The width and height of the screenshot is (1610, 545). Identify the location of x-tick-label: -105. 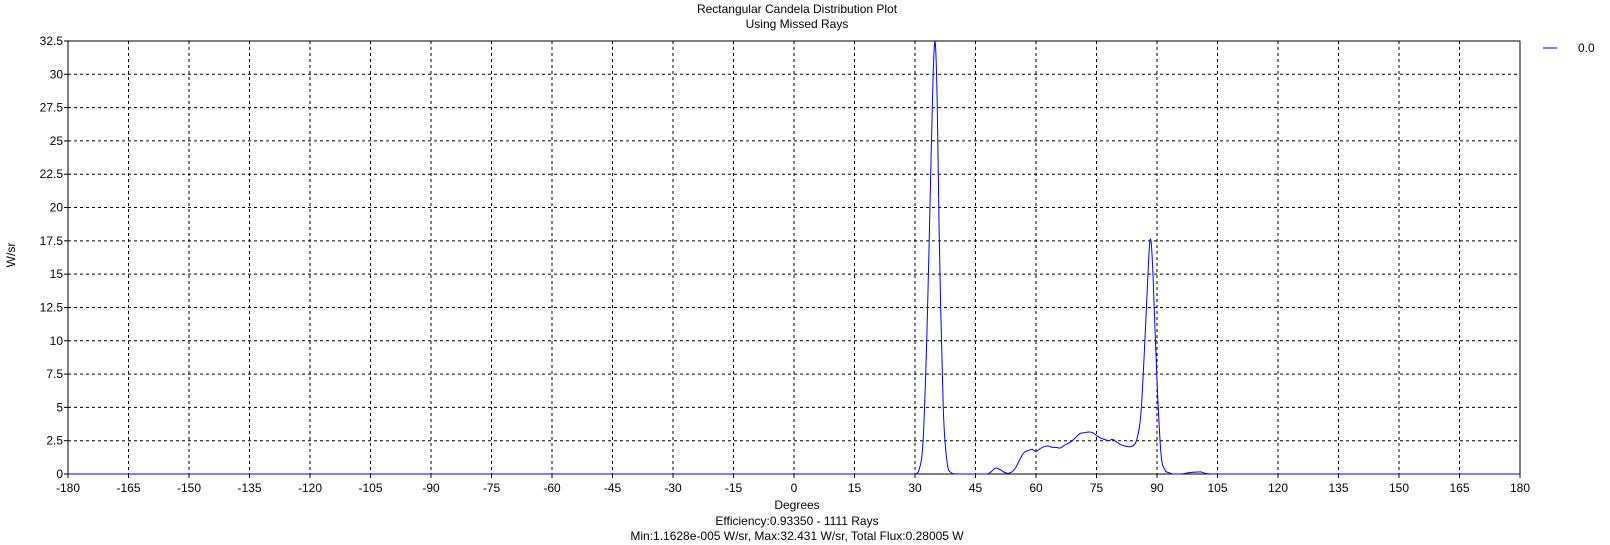
(370, 488).